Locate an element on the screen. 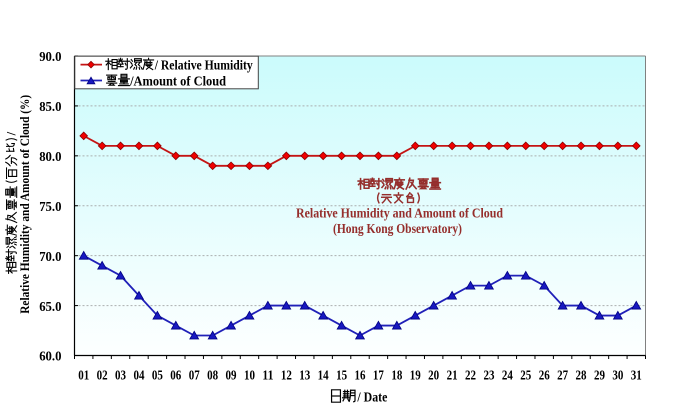  svg-text: 65.0 is located at coordinates (50, 307).